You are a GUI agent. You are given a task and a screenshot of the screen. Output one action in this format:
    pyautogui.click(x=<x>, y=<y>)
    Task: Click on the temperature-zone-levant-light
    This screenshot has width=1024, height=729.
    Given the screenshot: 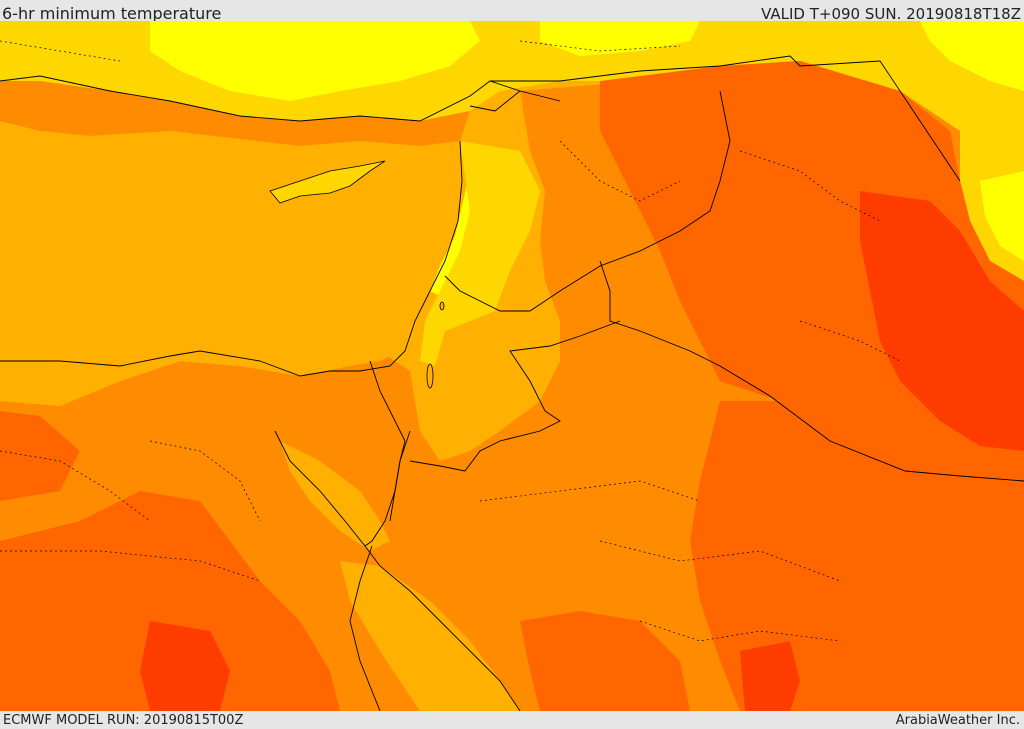 What is the action you would take?
    pyautogui.click(x=480, y=253)
    